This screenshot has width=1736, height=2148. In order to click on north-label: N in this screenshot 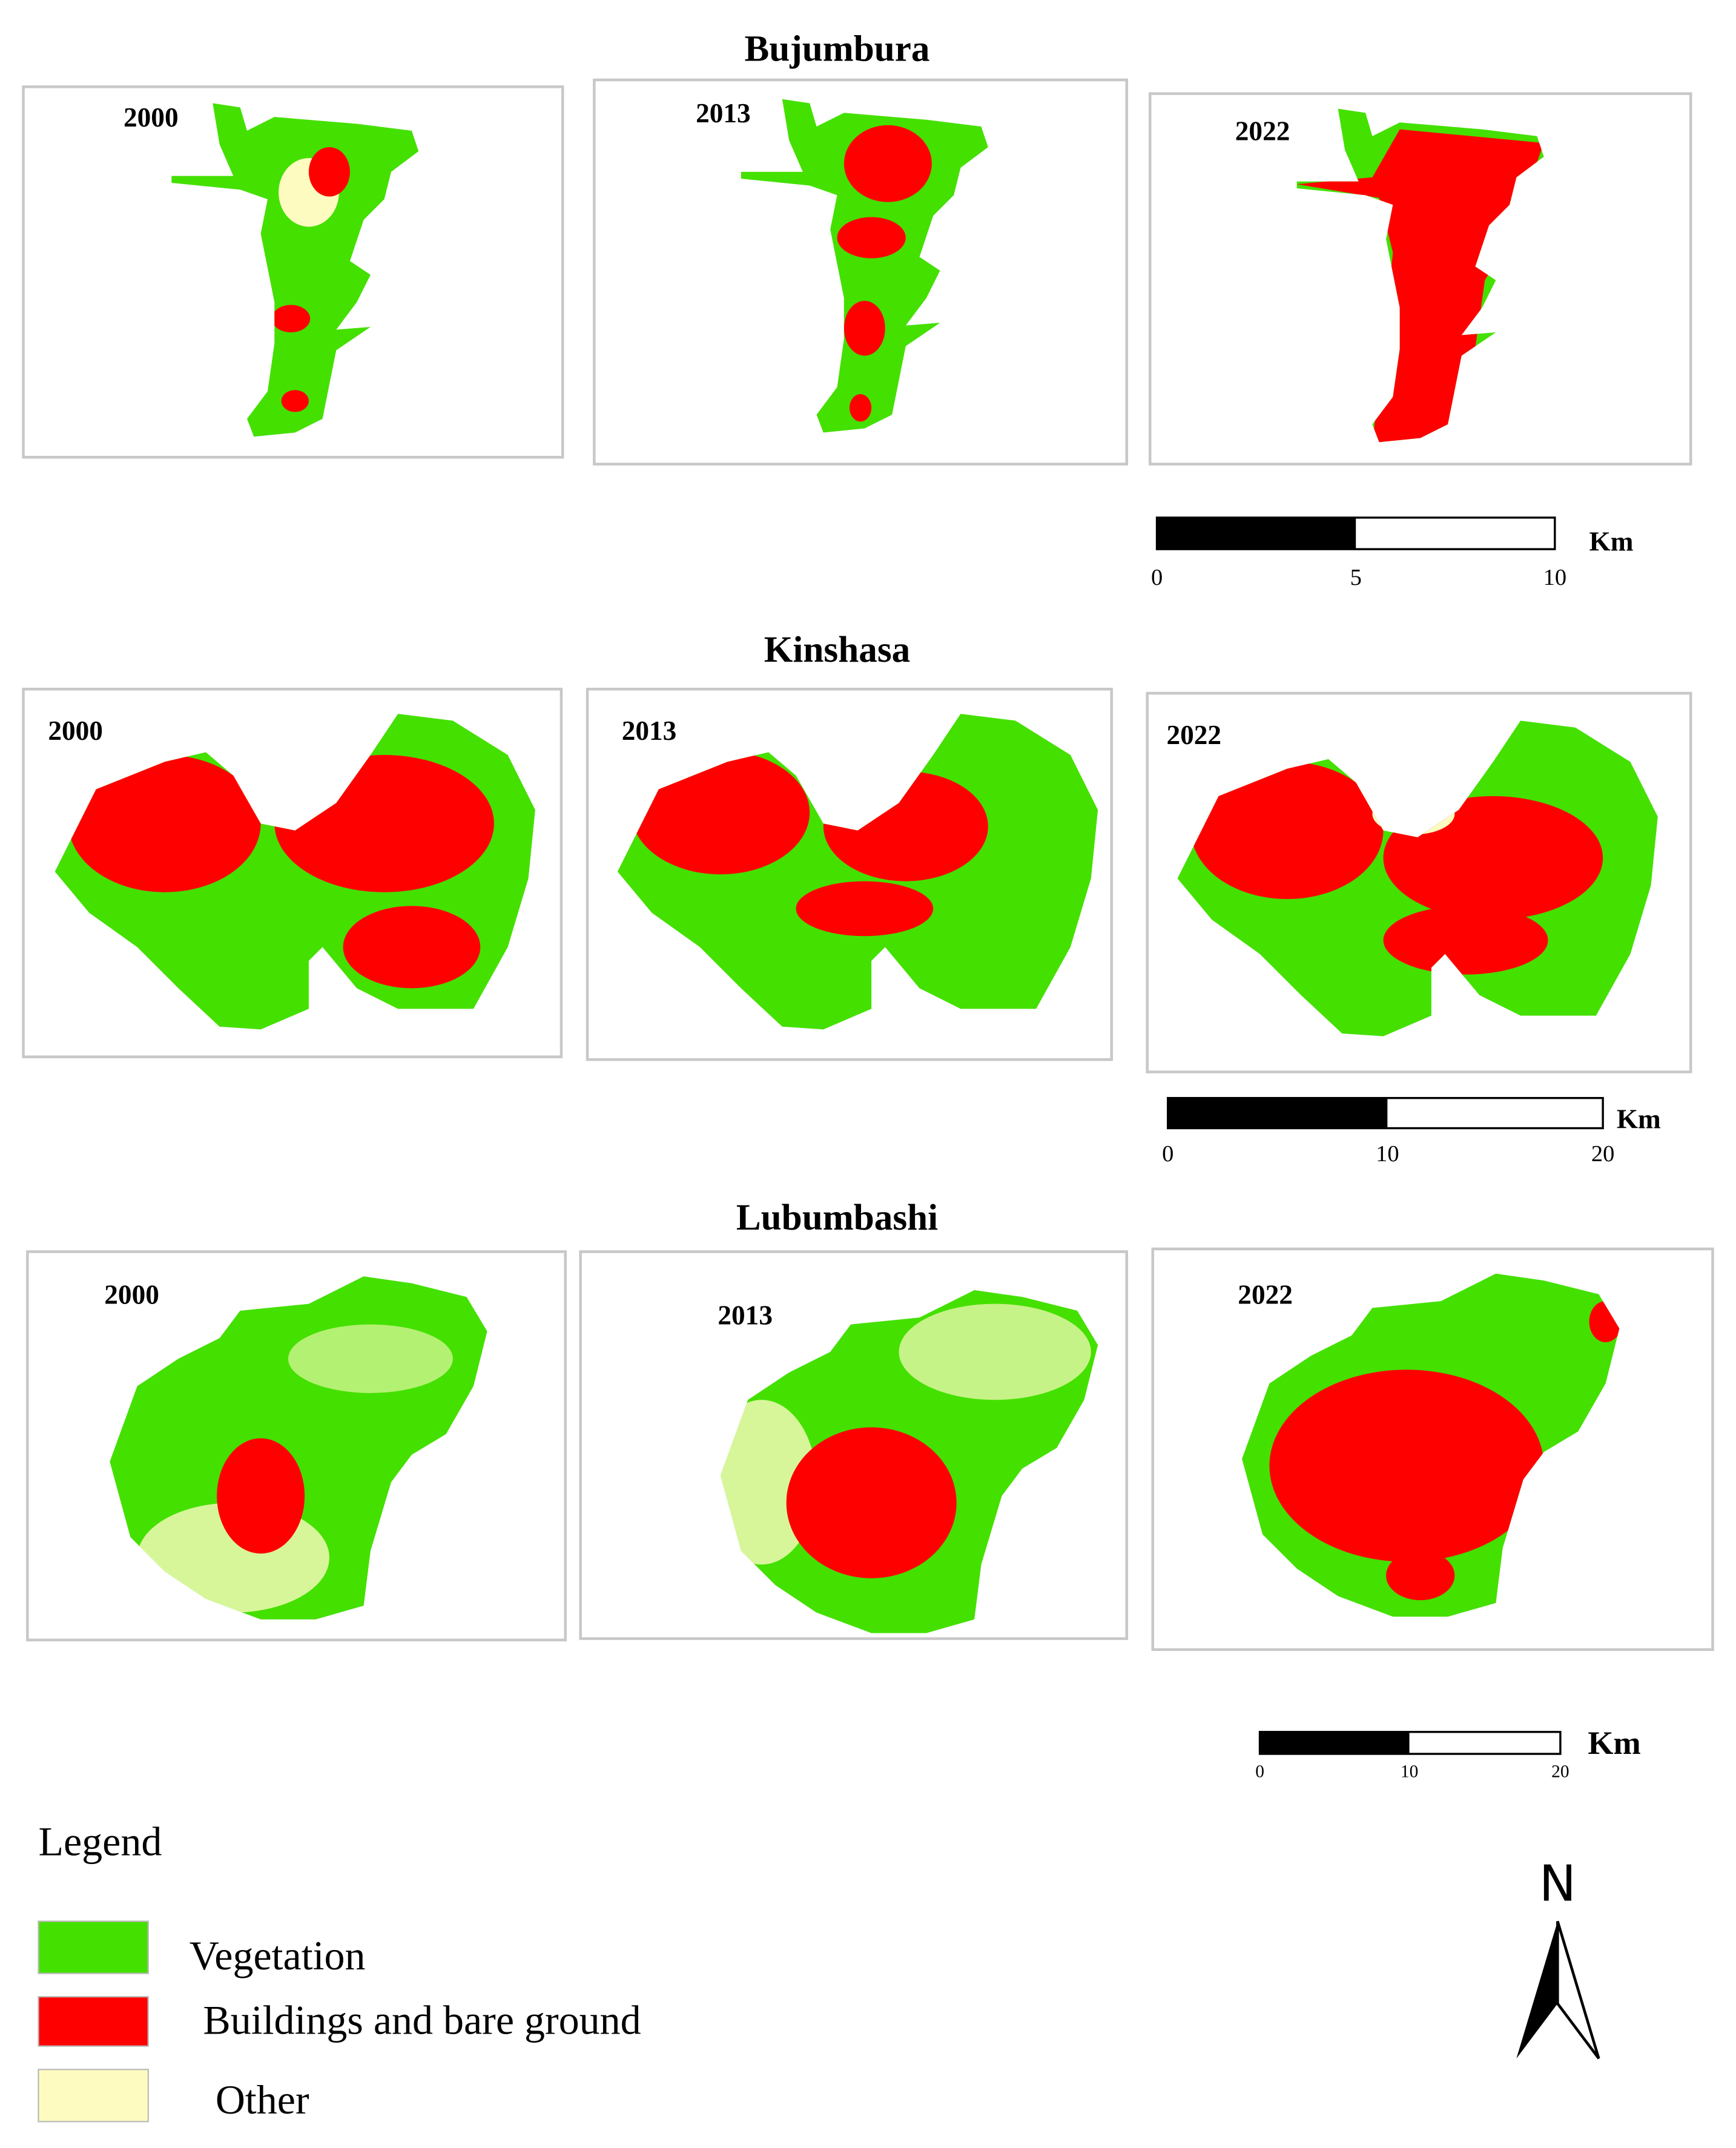, I will do `click(1557, 1884)`.